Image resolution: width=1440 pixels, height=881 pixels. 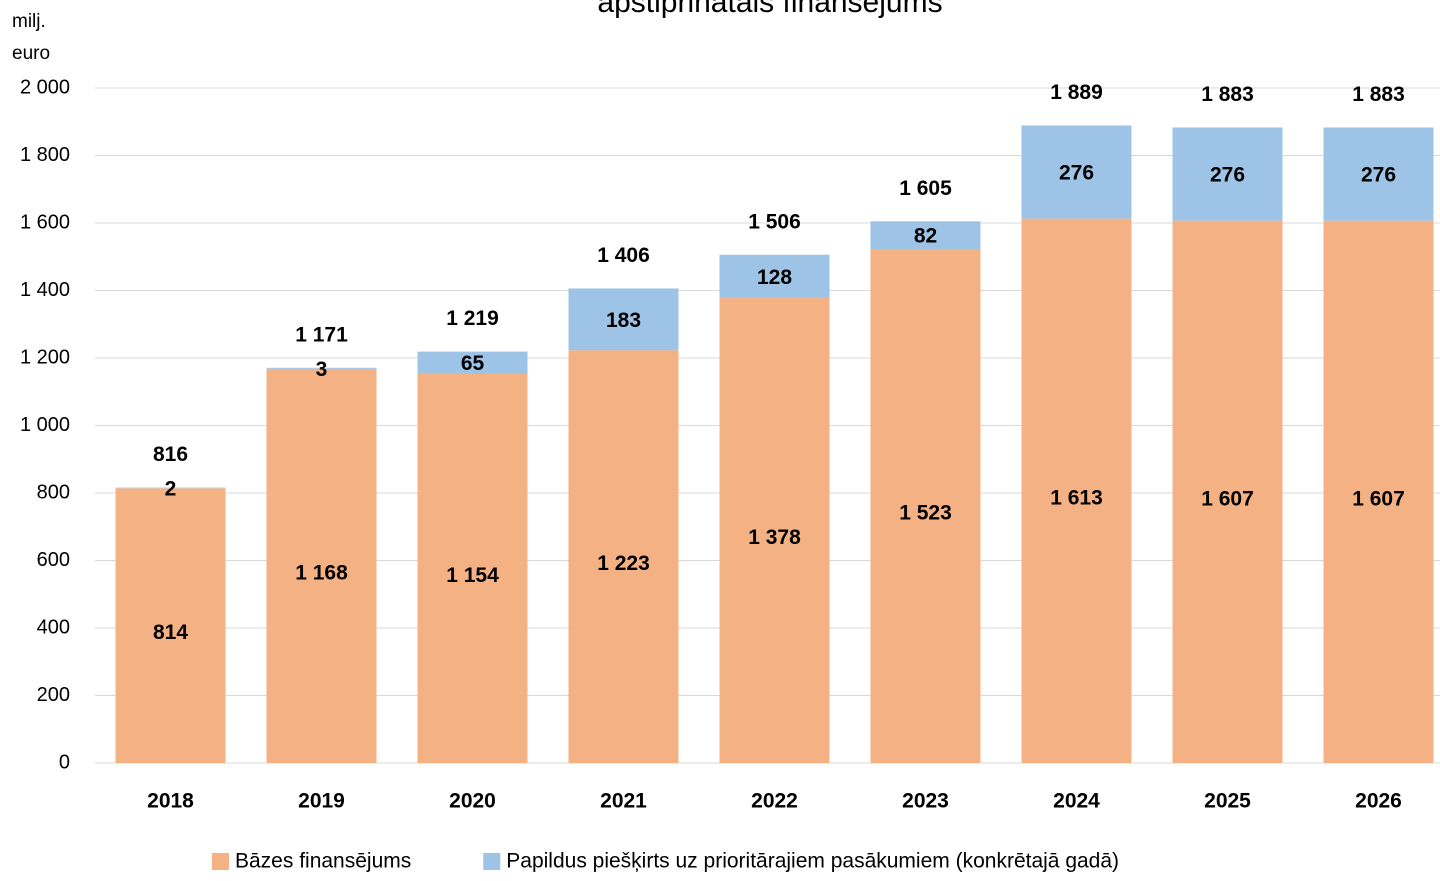 I want to click on total-label: 1 219, so click(x=472, y=318).